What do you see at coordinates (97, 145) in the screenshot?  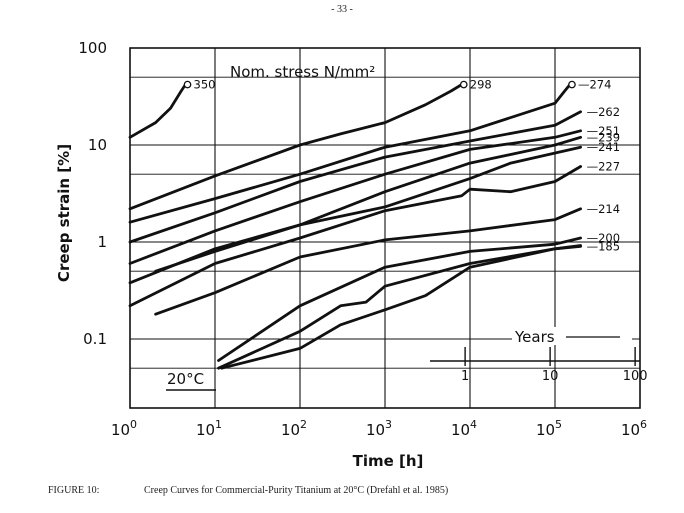 I see `y-tick-label: 10` at bounding box center [97, 145].